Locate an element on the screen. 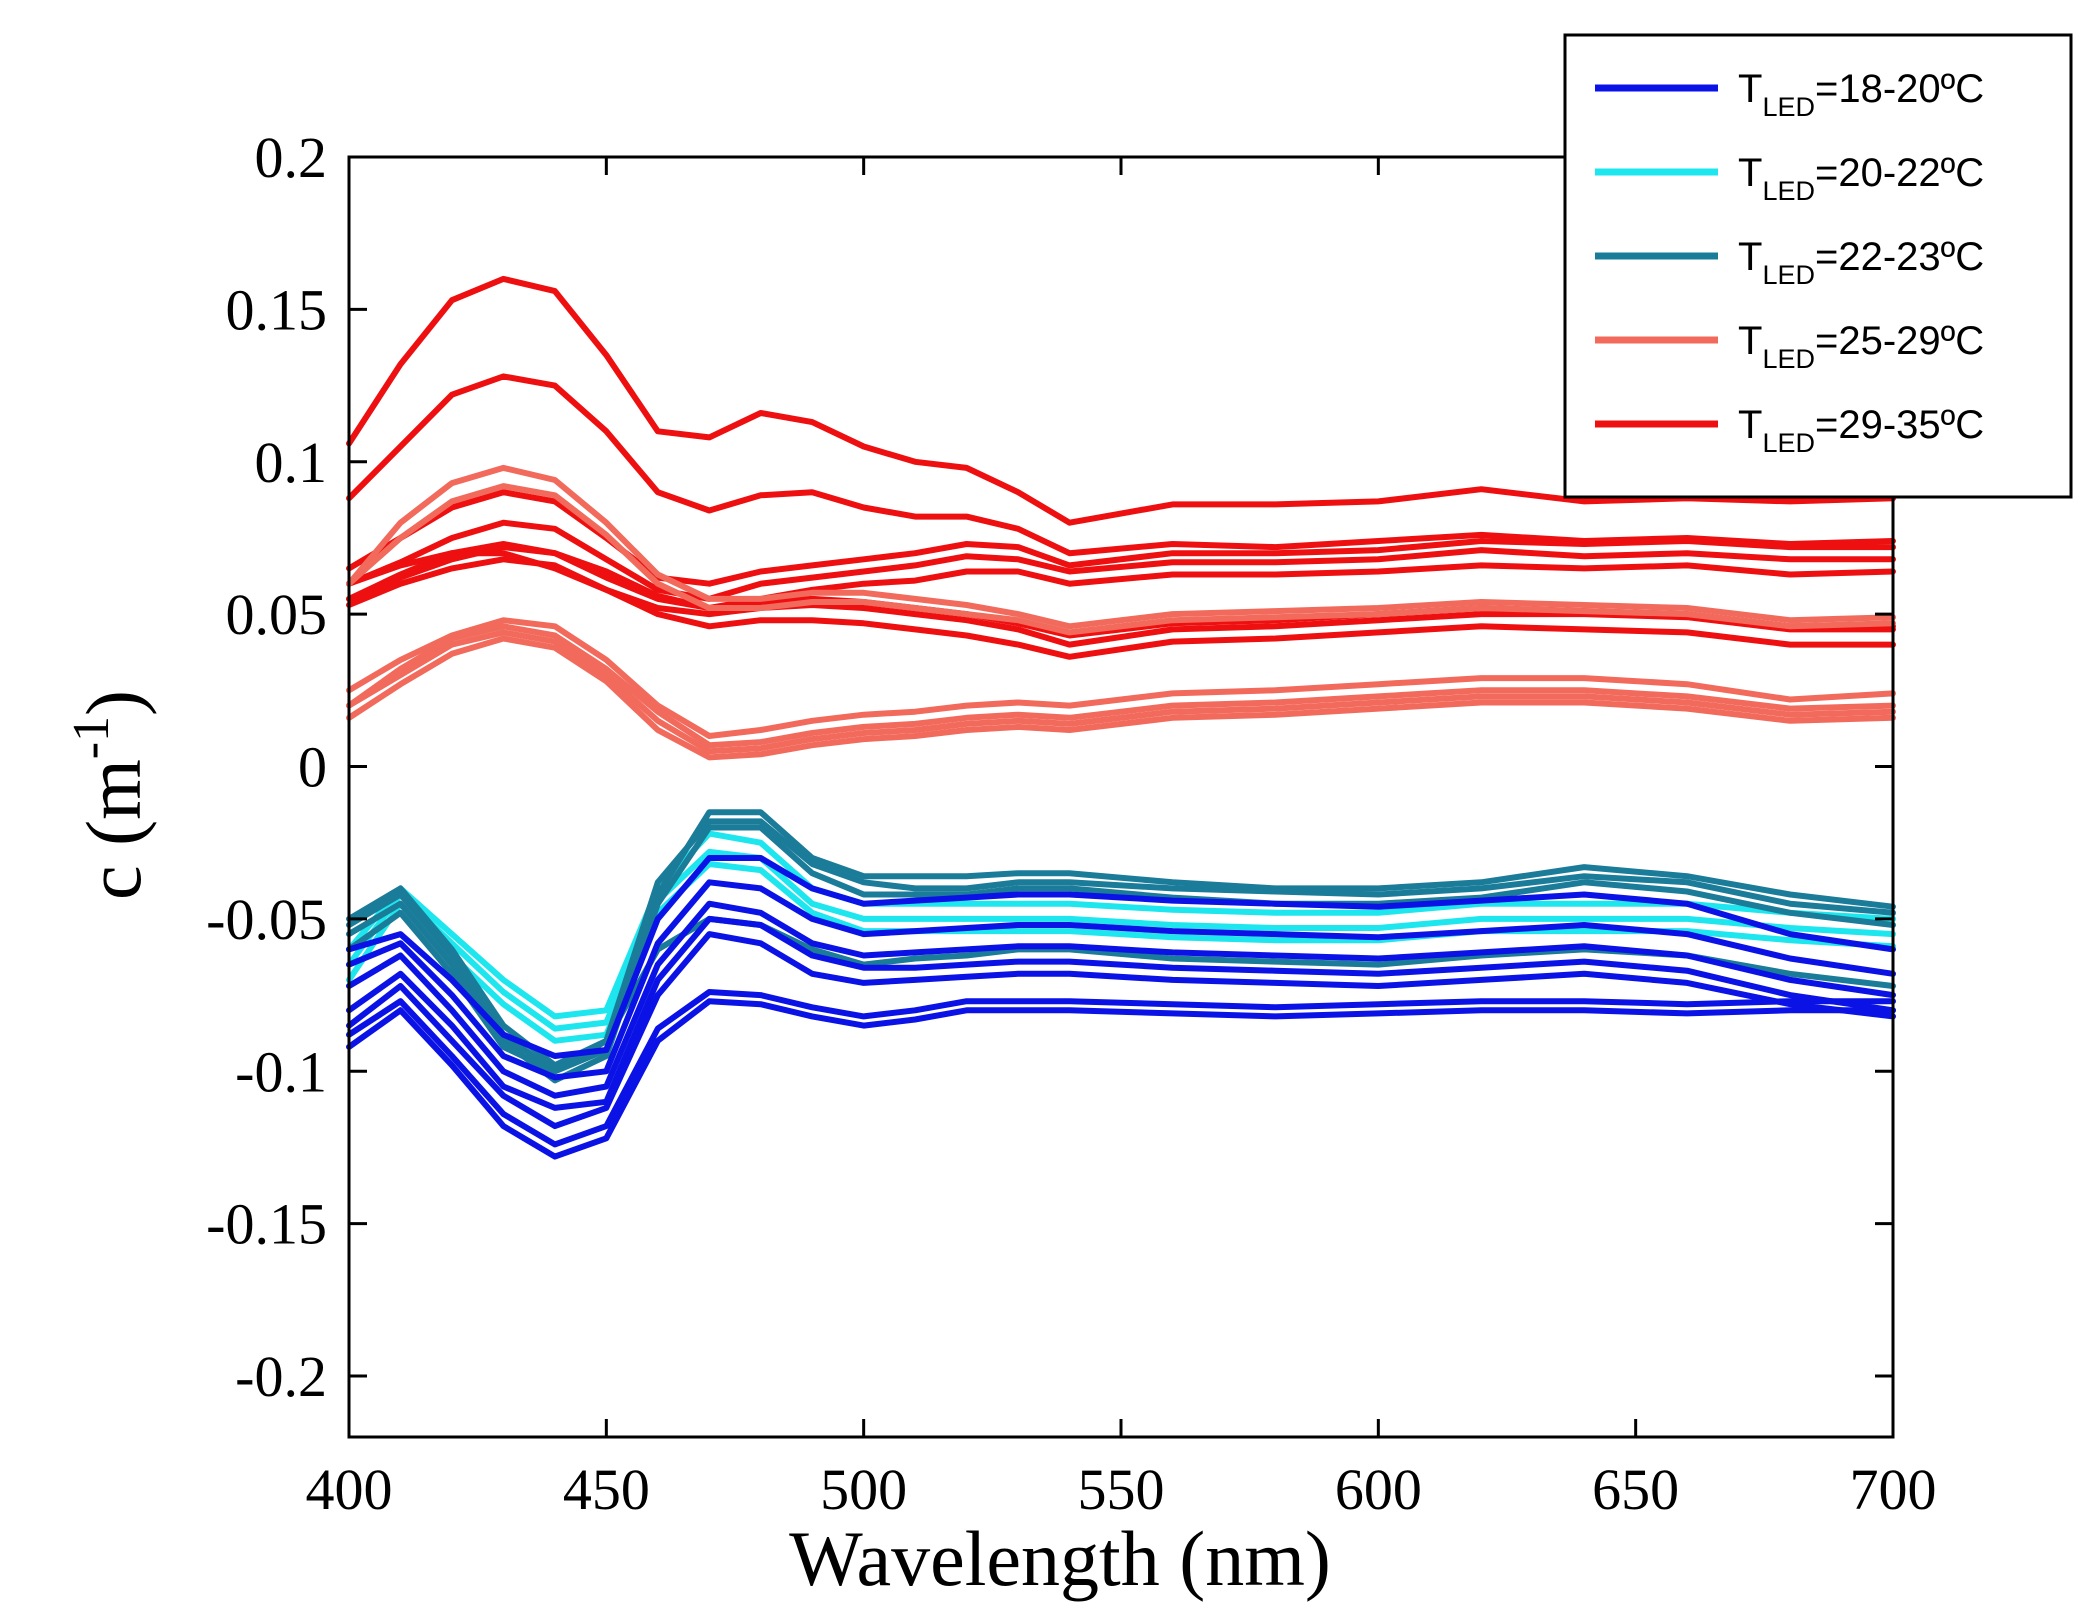 Image resolution: width=2083 pixels, height=1617 pixels. legend-label-4: TLED=25-29ºC is located at coordinates (1861, 346).